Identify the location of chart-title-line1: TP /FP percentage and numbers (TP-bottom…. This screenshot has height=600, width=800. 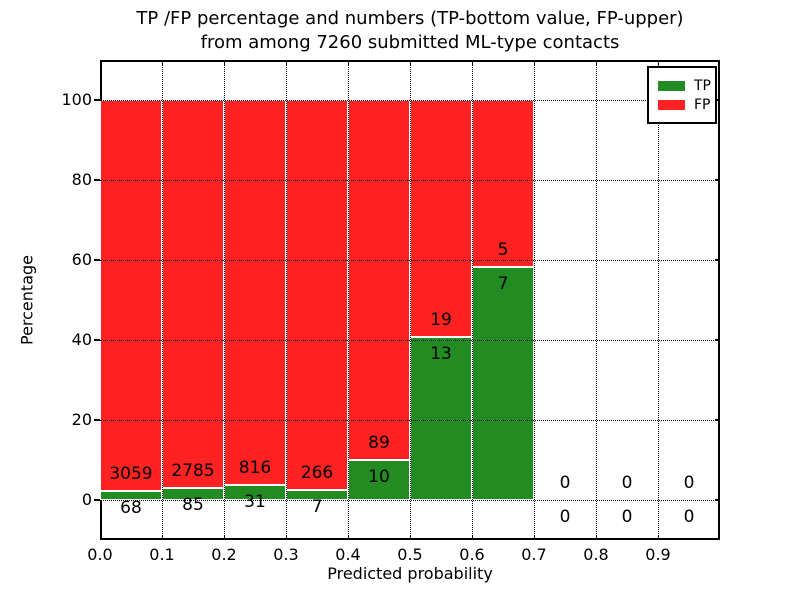
(410, 18).